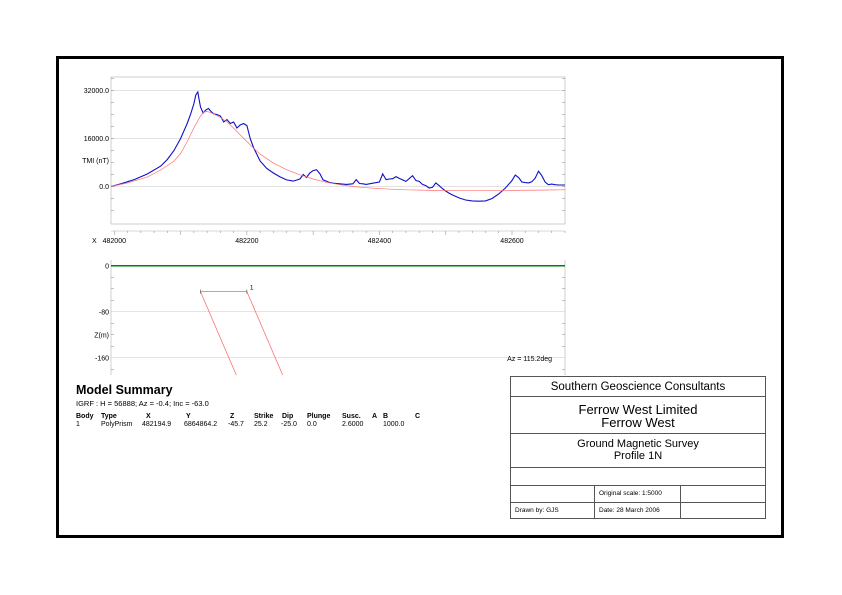 This screenshot has width=842, height=595. I want to click on header-type: Type, so click(109, 416).